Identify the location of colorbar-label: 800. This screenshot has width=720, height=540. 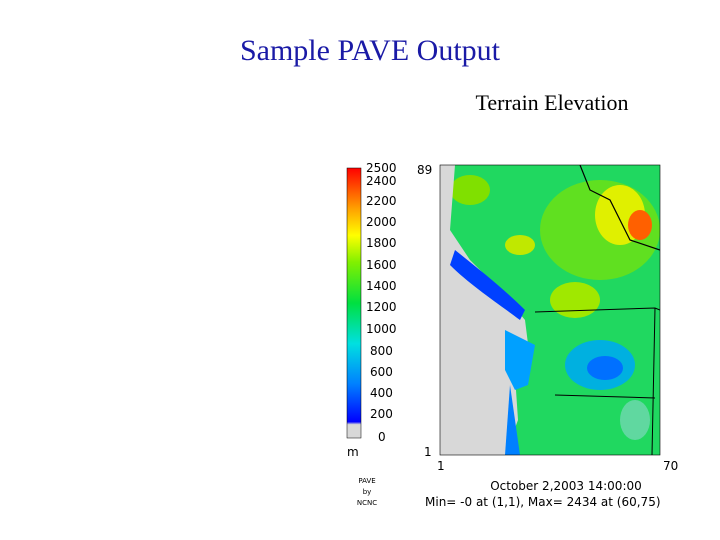
(381, 351).